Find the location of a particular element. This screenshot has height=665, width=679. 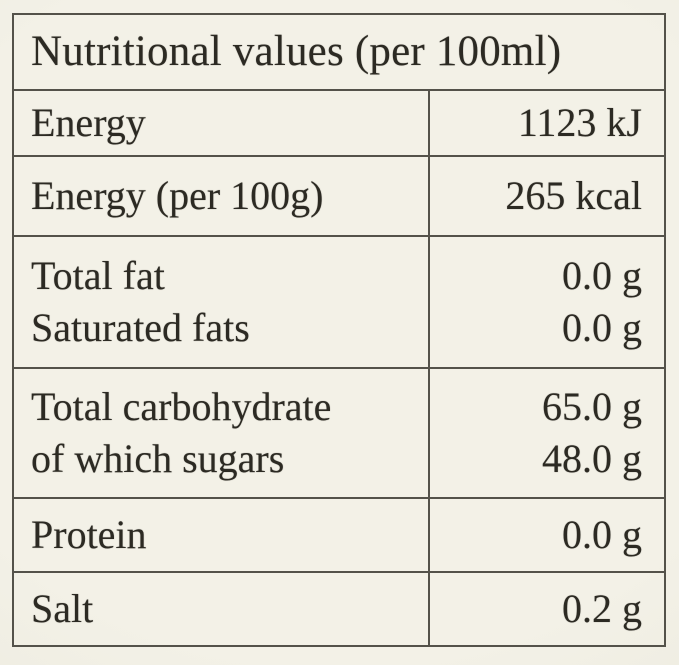

row-label: Total carbohydrate is located at coordinates (181, 406).